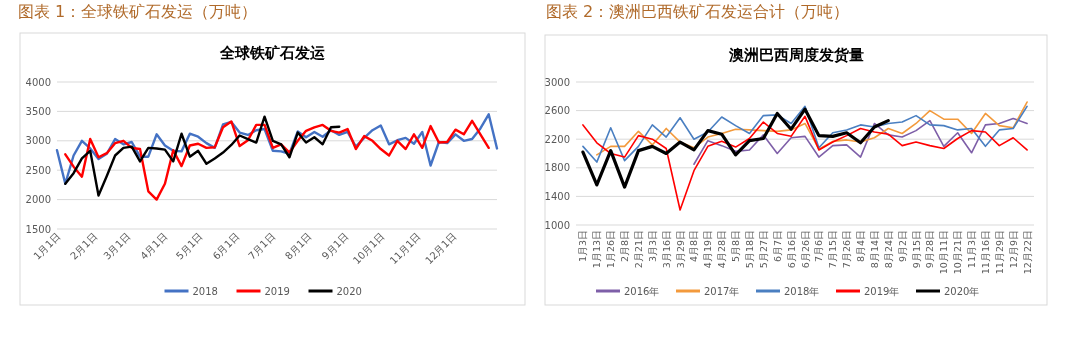  Describe the element at coordinates (335, 246) in the screenshot. I see `x-tick-label: 9月1日` at that location.